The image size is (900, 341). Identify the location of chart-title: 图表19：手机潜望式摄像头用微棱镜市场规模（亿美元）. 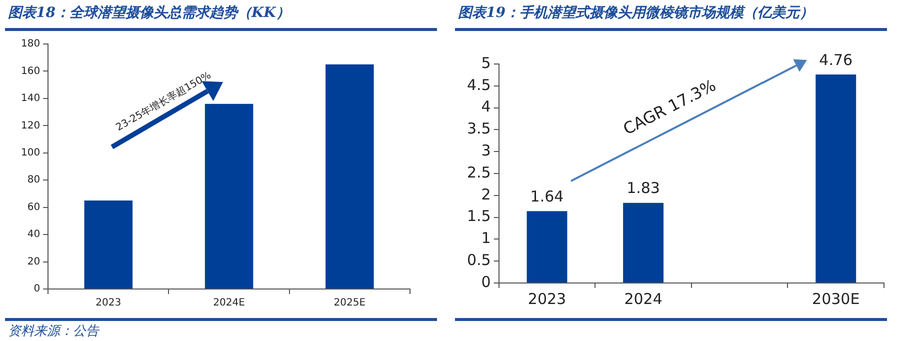
(636, 13).